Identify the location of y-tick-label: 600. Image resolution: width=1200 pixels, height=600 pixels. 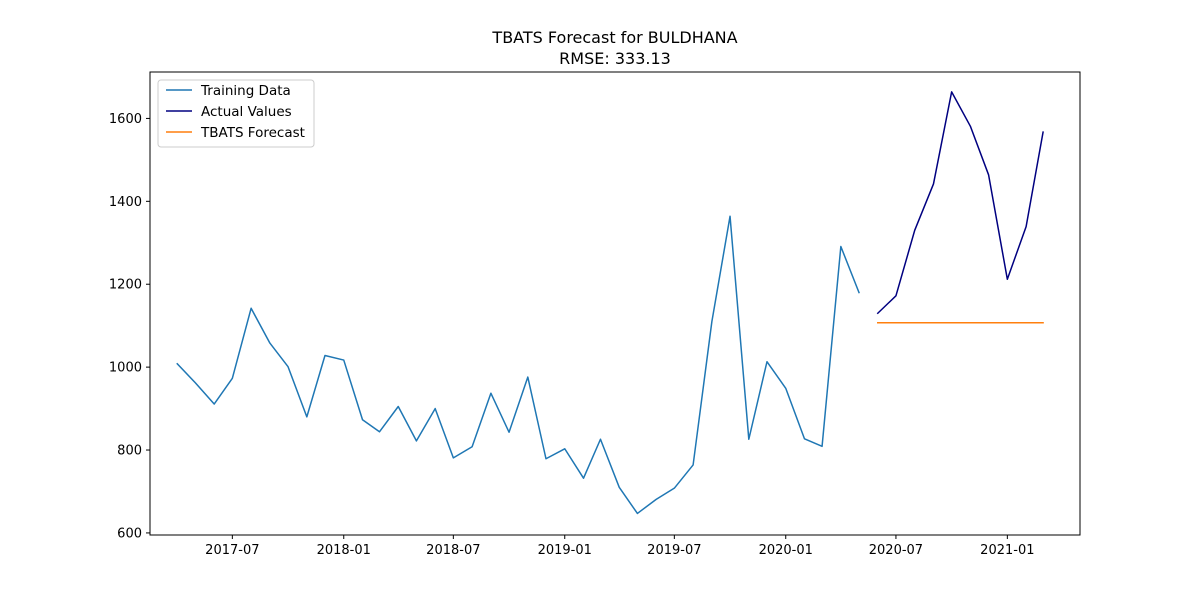
(129, 533).